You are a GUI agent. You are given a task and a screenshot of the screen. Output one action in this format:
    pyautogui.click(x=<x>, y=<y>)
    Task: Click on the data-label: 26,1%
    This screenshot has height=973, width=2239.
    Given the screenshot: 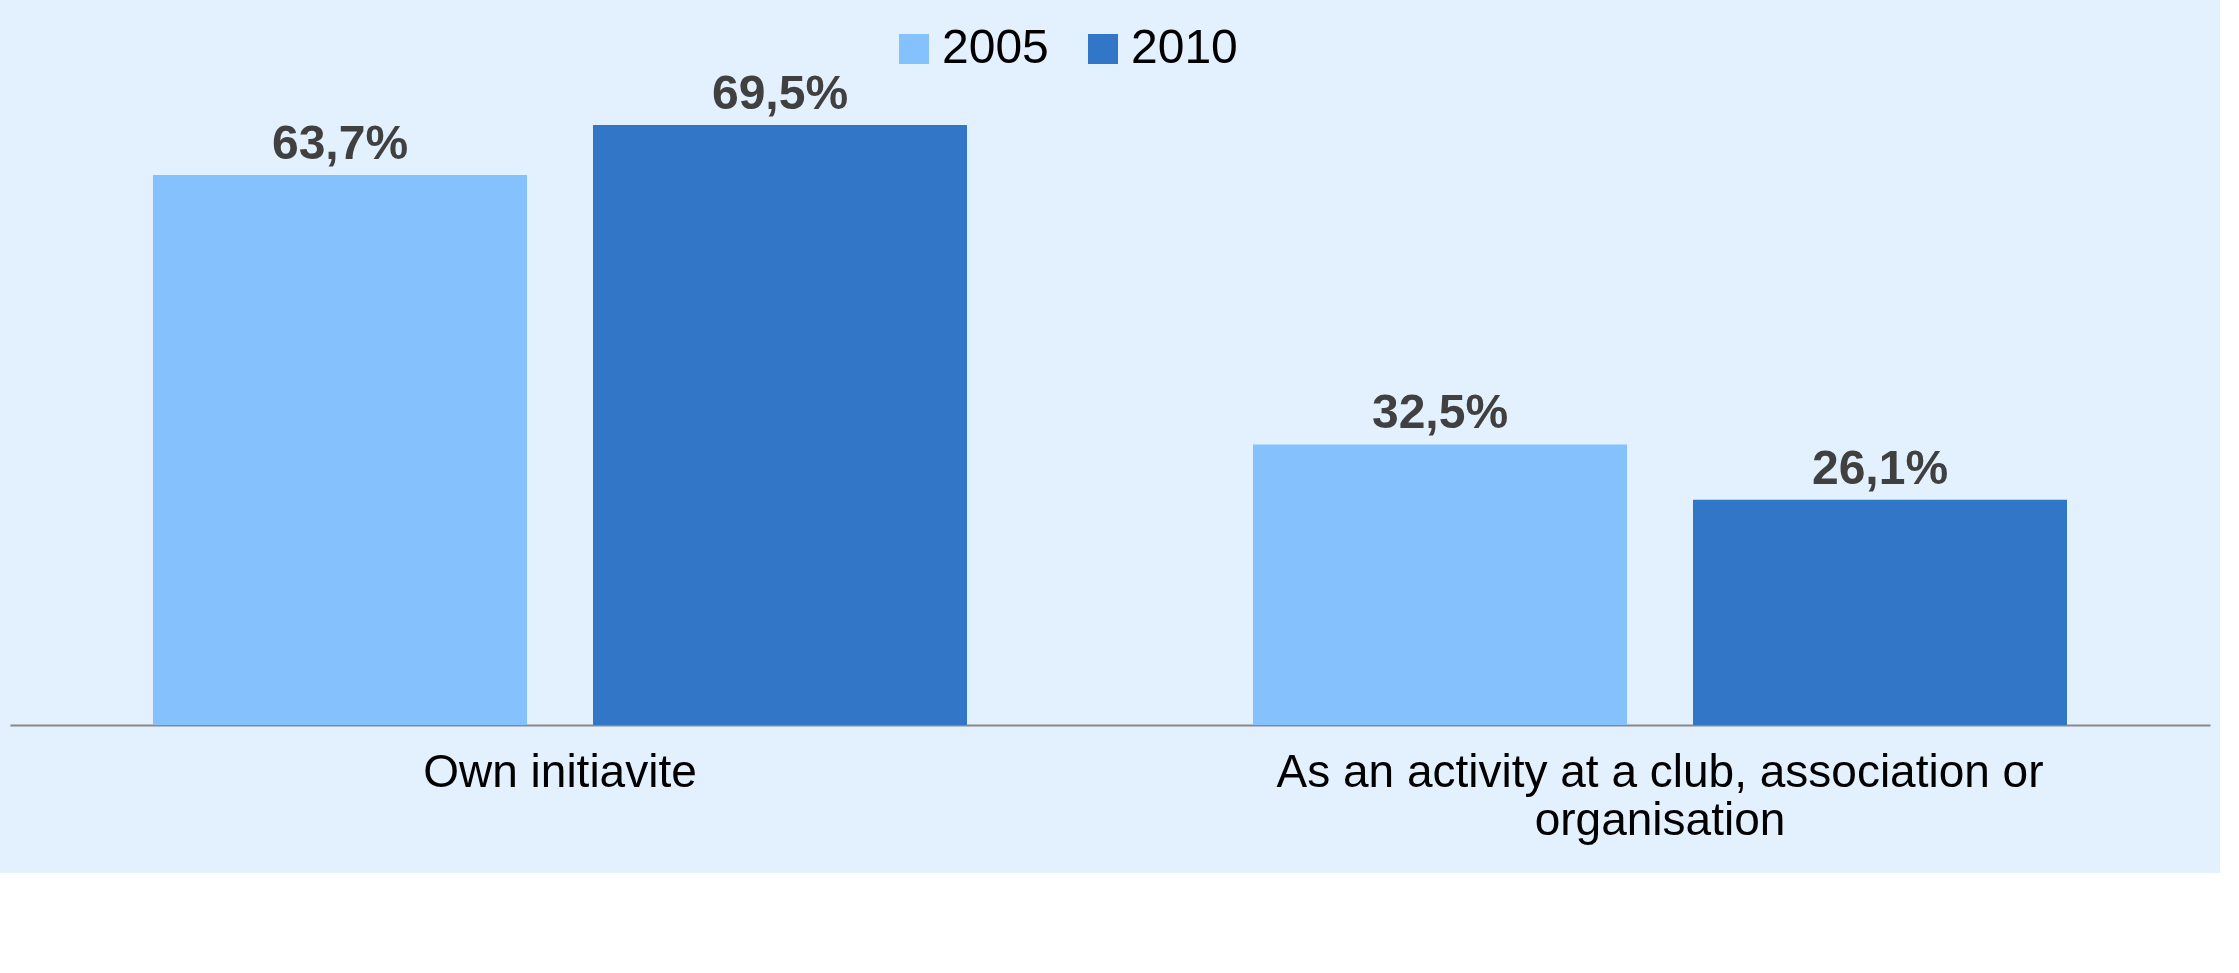 What is the action you would take?
    pyautogui.click(x=1880, y=467)
    